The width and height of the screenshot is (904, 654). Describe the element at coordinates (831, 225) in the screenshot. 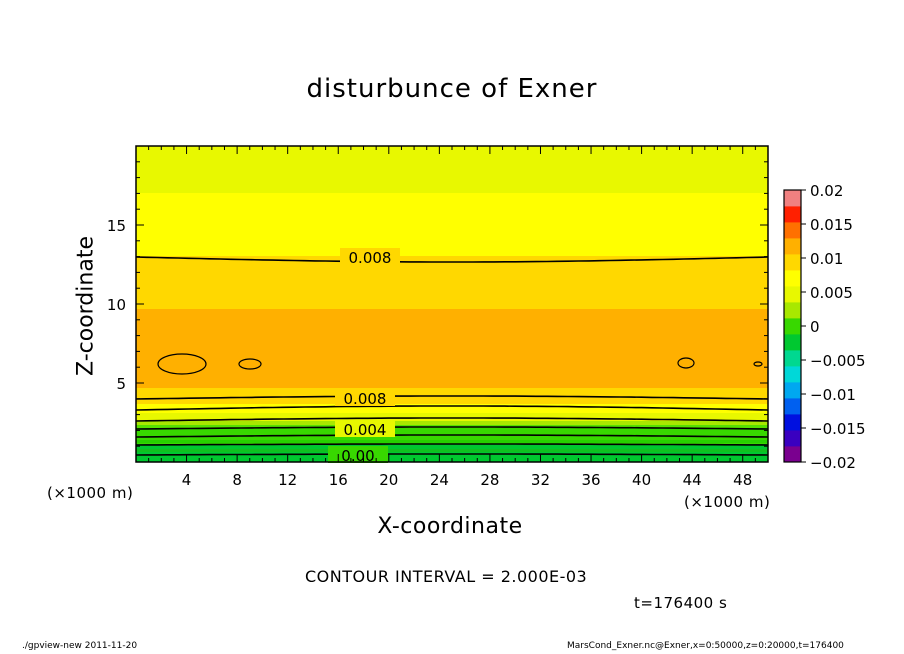

I see `colorbar-tick-label: 0.015` at that location.